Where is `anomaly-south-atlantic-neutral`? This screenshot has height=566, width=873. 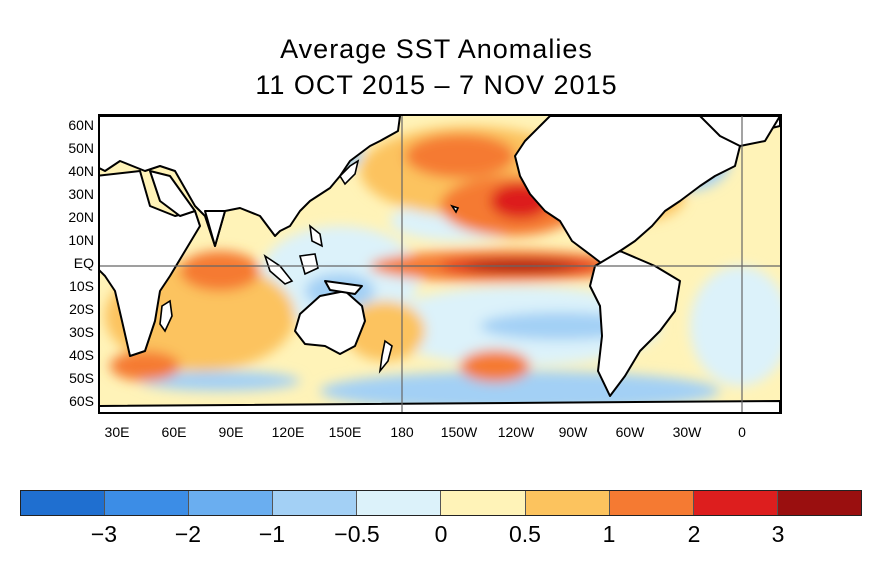 anomaly-south-atlantic-neutral is located at coordinates (735, 326).